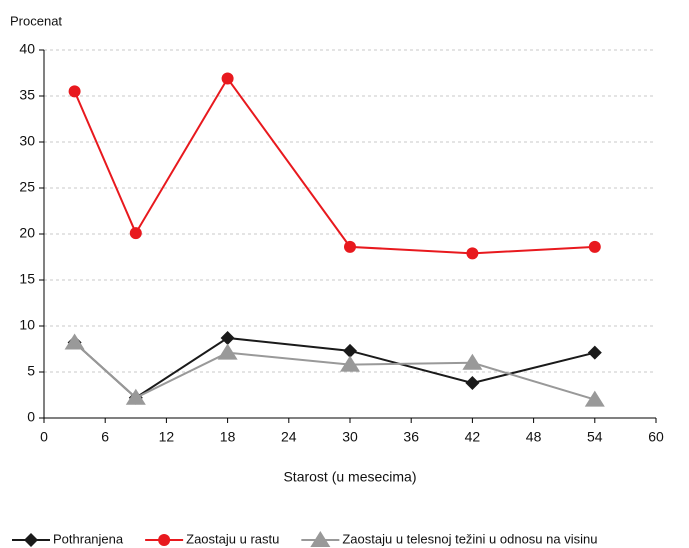 The width and height of the screenshot is (689, 548). I want to click on x-tick-label: 30, so click(350, 437).